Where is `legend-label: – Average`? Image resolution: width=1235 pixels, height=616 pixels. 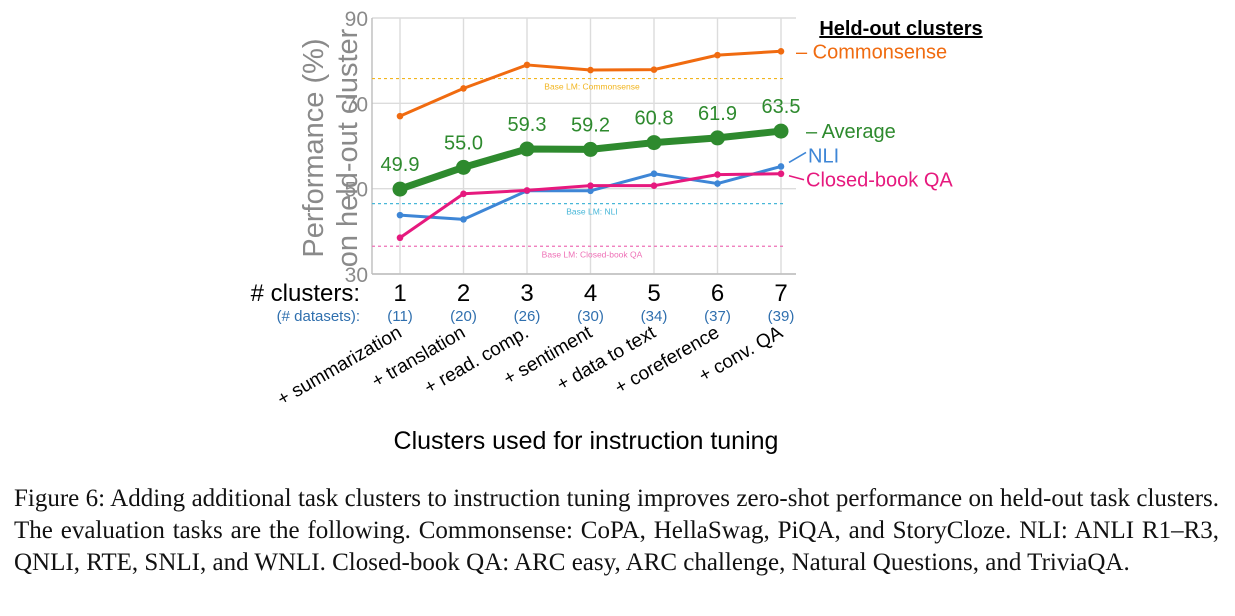 legend-label: – Average is located at coordinates (851, 132).